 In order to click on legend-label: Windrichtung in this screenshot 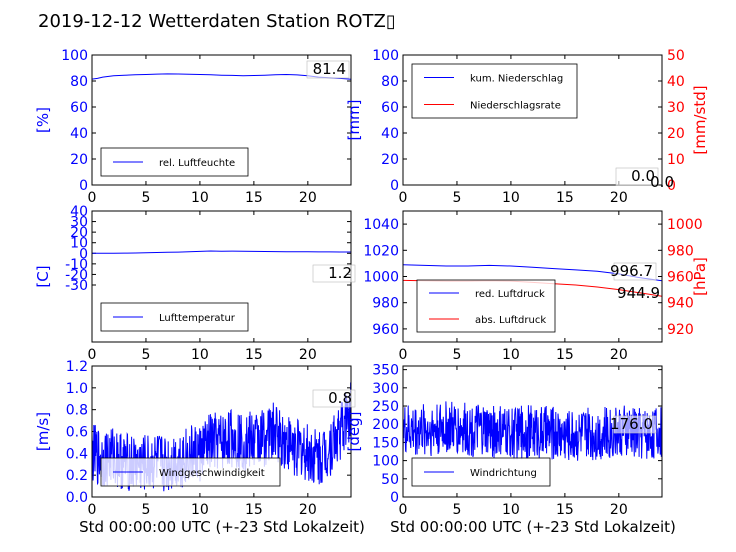, I will do `click(503, 473)`.